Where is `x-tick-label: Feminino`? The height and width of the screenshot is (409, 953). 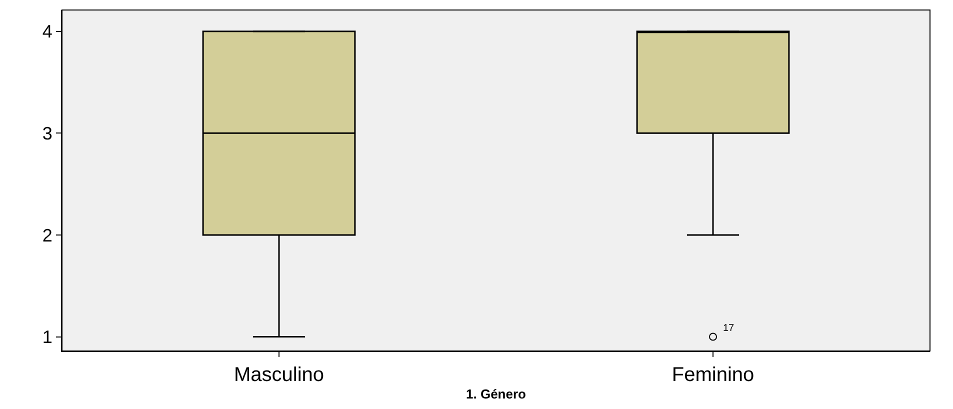 x-tick-label: Feminino is located at coordinates (713, 375).